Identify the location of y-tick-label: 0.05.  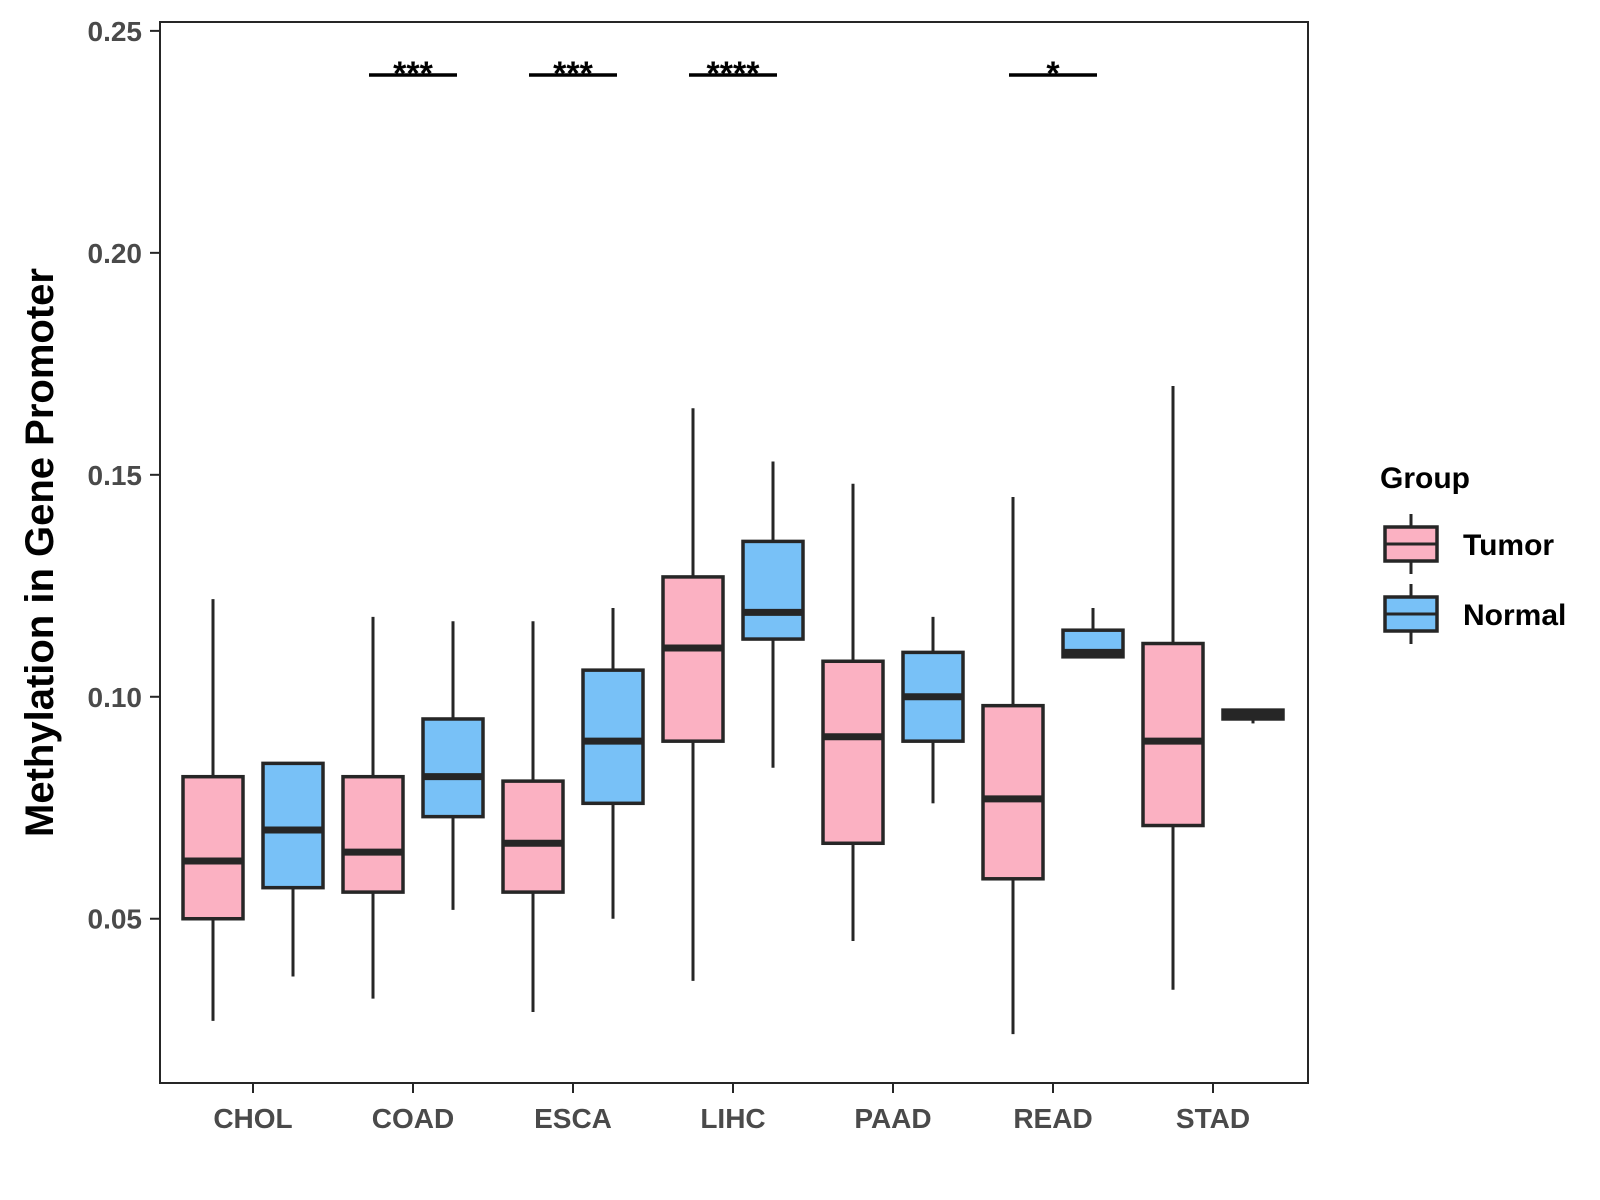
(115, 919).